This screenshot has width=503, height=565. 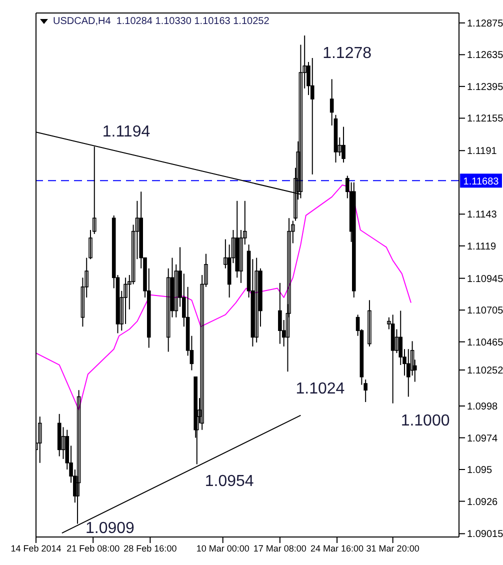 What do you see at coordinates (482, 438) in the screenshot?
I see `y-tick-label: 1.0974` at bounding box center [482, 438].